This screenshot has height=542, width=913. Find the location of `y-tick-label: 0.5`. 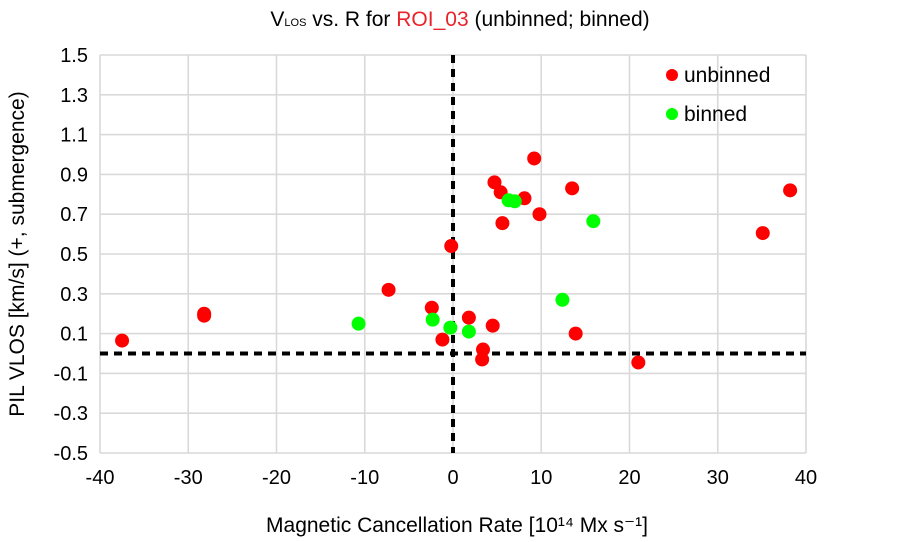

y-tick-label: 0.5 is located at coordinates (74, 255).